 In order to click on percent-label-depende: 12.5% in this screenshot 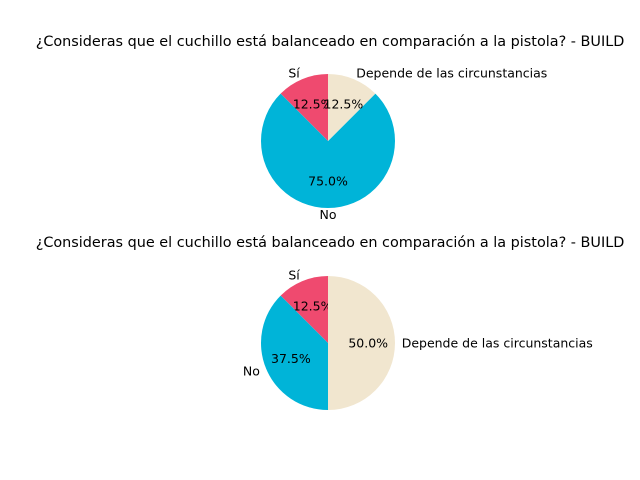, I will do `click(344, 103)`.